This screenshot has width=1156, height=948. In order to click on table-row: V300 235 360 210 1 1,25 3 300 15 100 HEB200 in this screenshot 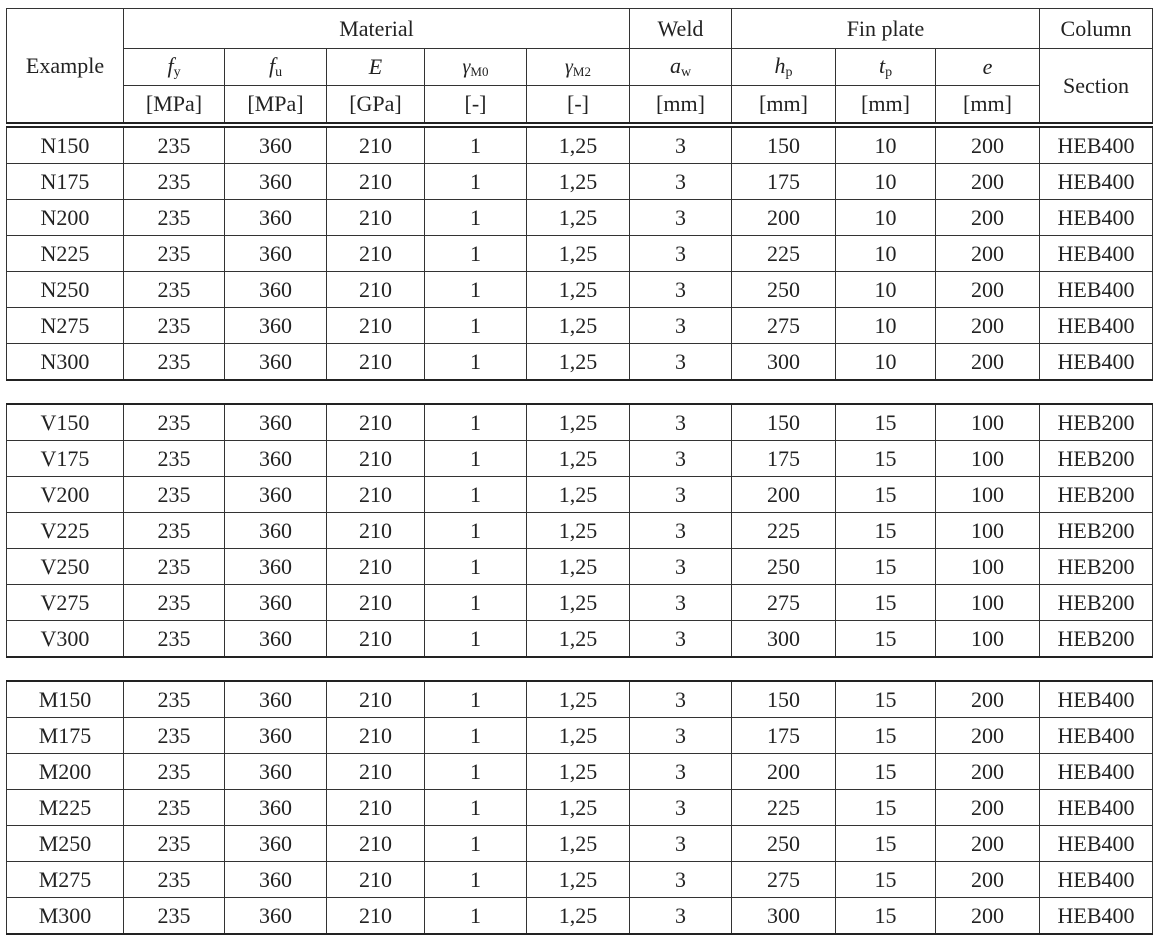, I will do `click(579, 639)`.